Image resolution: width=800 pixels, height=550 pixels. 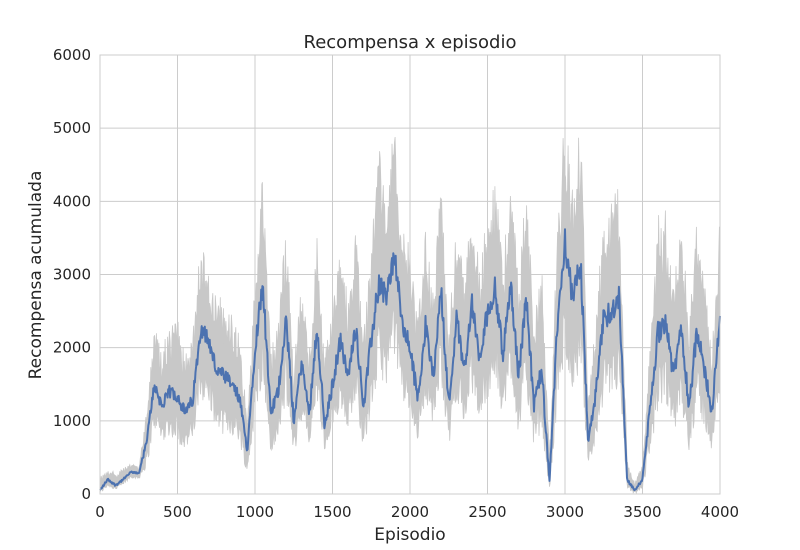 What do you see at coordinates (642, 512) in the screenshot?
I see `x-tick-label: 3500` at bounding box center [642, 512].